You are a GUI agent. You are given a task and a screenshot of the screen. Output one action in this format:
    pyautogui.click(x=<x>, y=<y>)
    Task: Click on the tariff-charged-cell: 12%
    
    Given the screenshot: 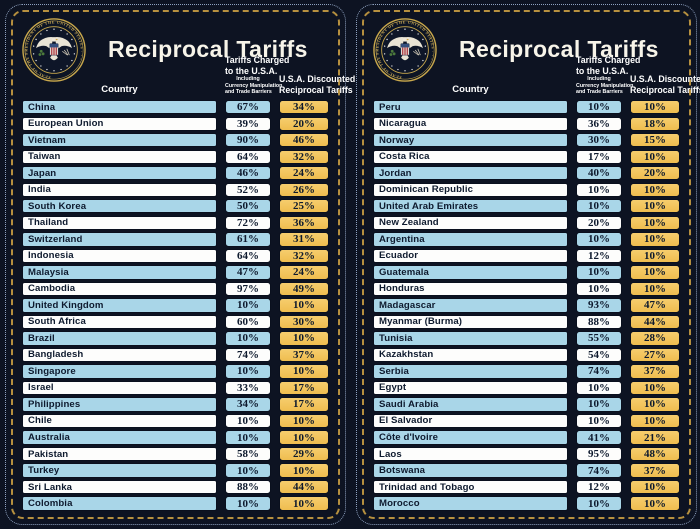 What is the action you would take?
    pyautogui.click(x=599, y=487)
    